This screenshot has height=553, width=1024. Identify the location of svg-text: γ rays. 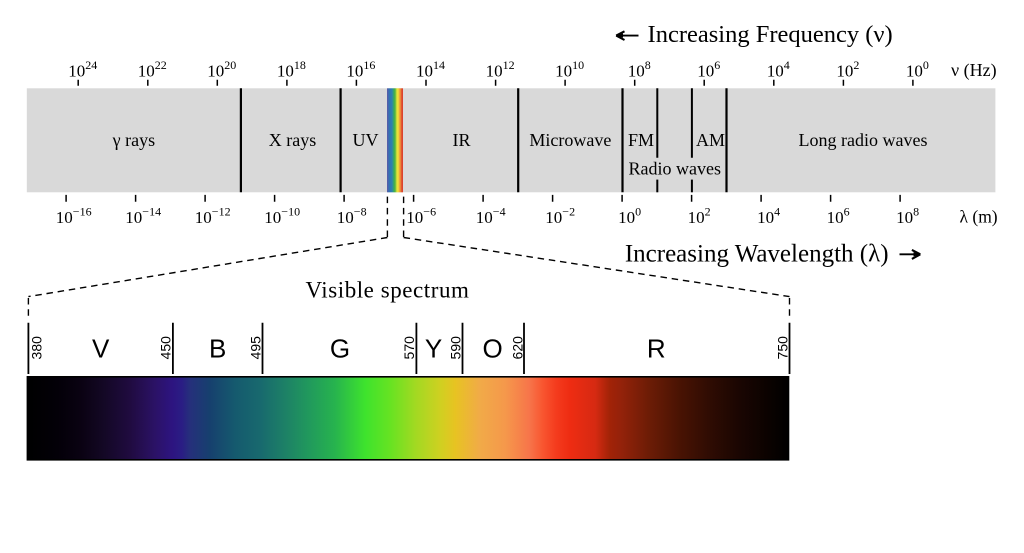
(133, 140).